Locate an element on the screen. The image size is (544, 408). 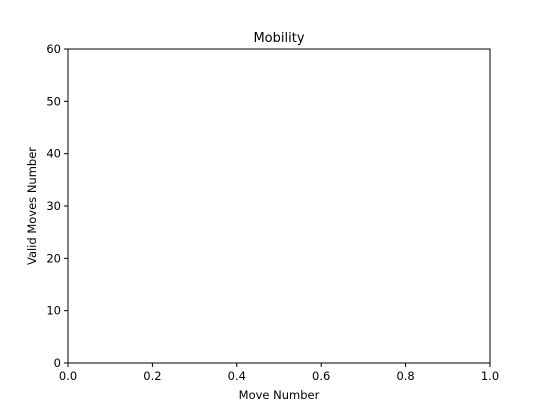
x-tick-label: 0.0 is located at coordinates (68, 376).